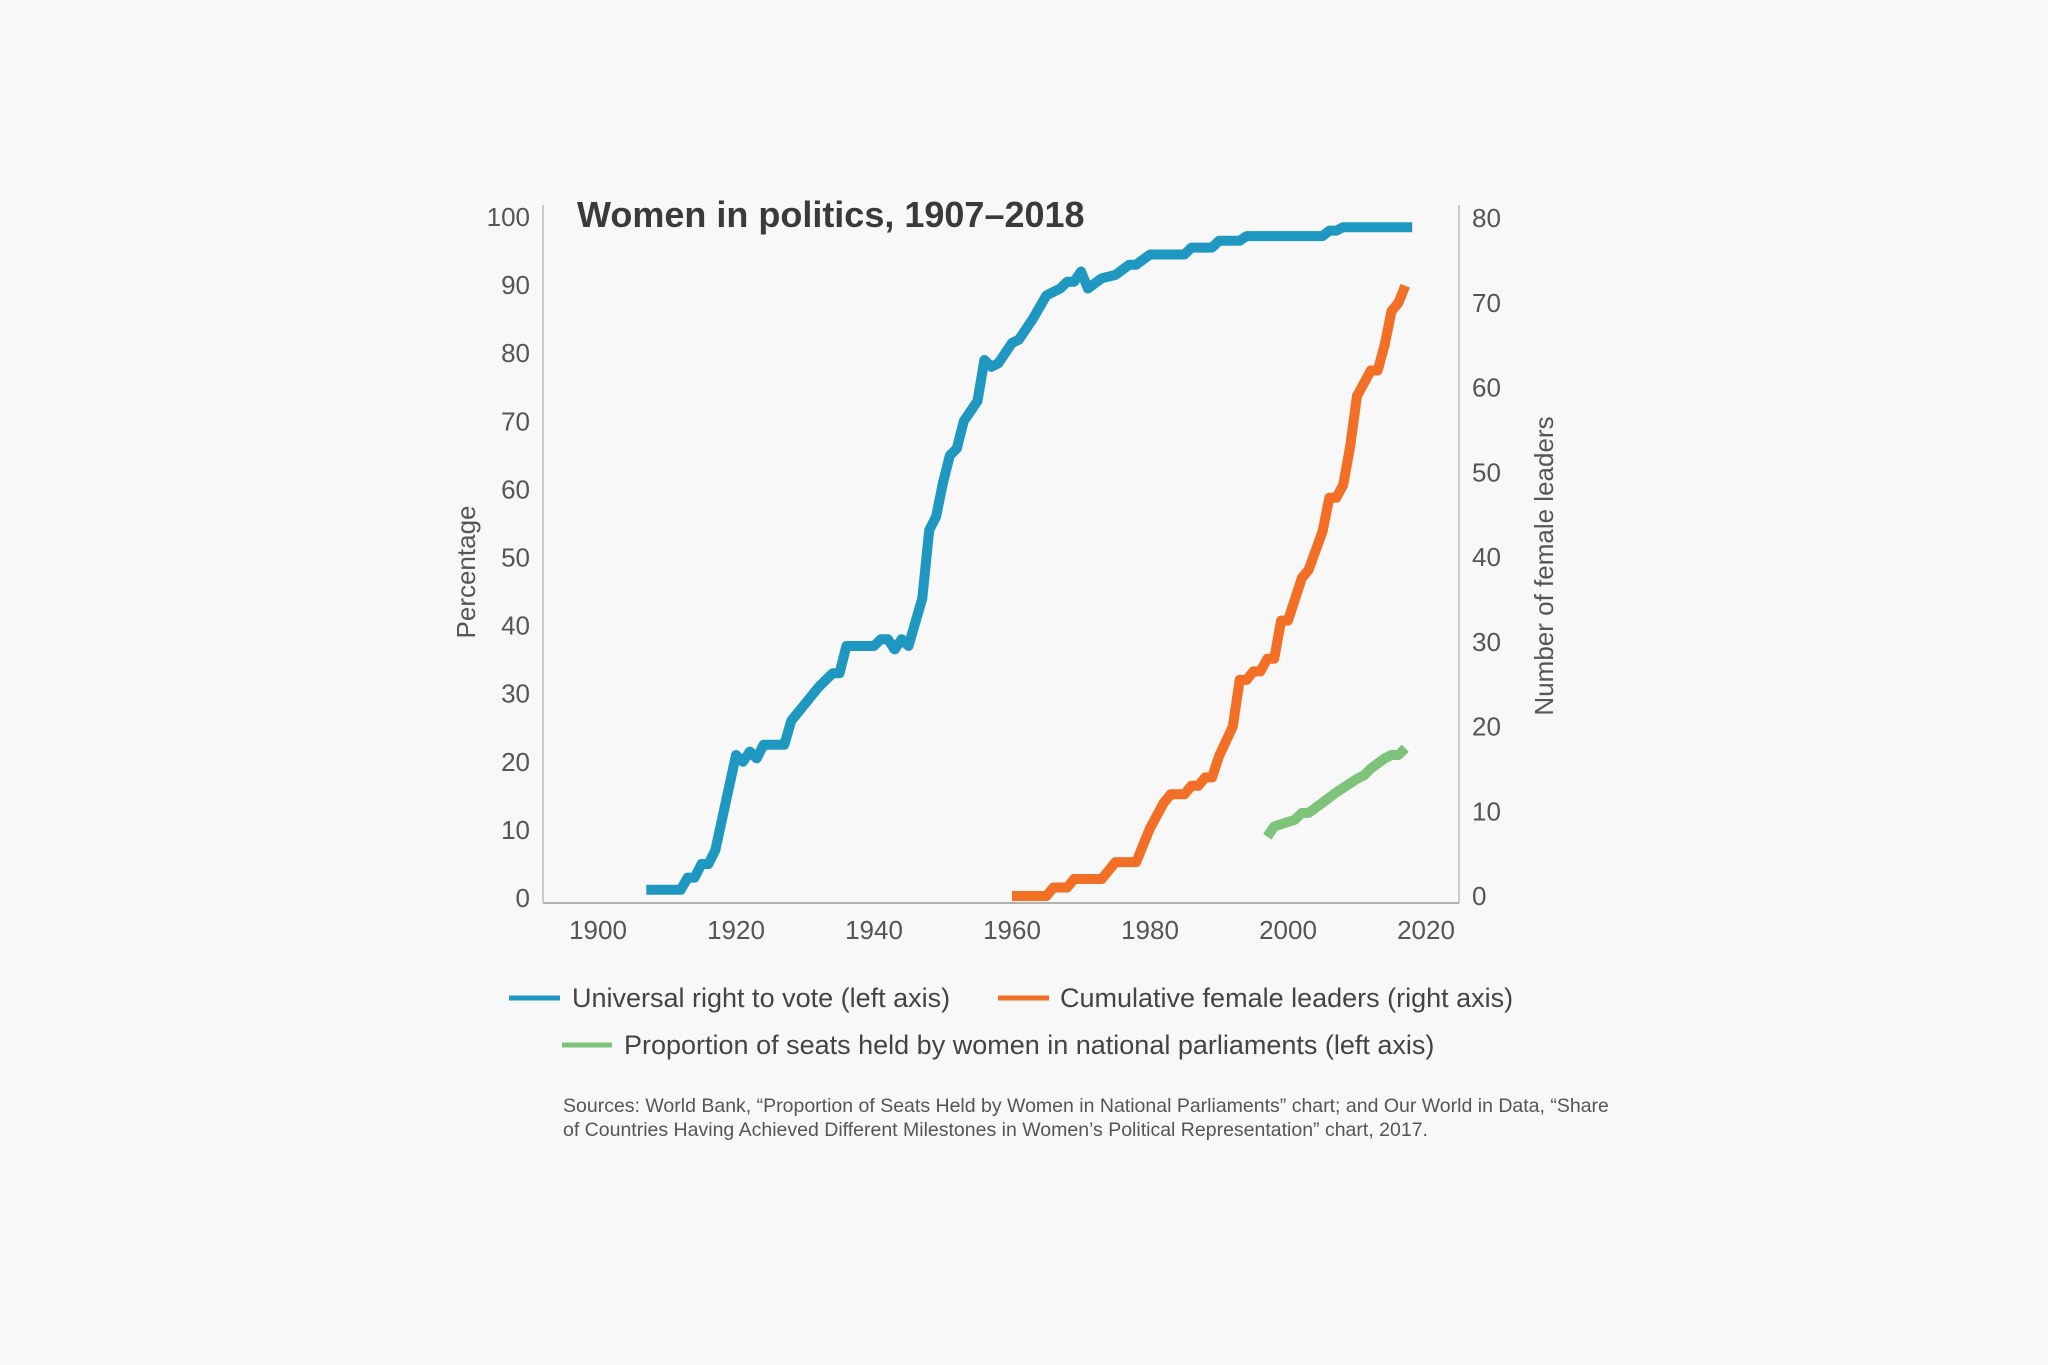 The image size is (2048, 1365). Describe the element at coordinates (736, 930) in the screenshot. I see `x-tick-label: 1920` at that location.